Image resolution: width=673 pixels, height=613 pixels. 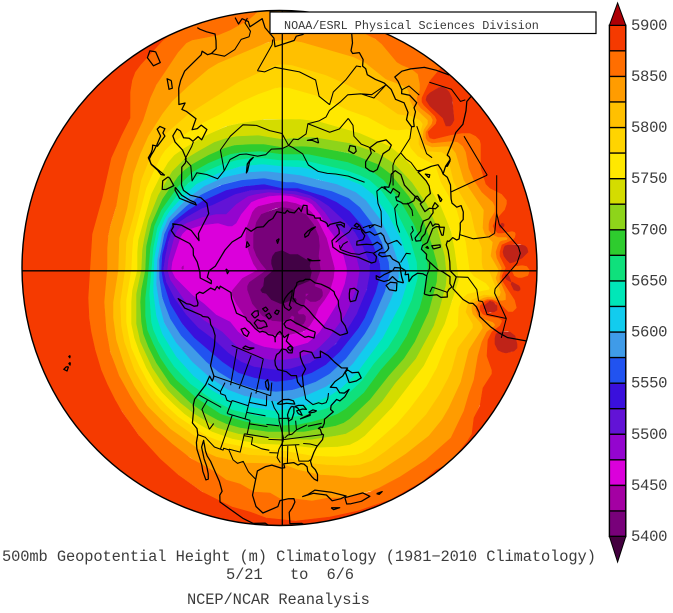 I want to click on svg-text: 5650, so click(x=649, y=281).